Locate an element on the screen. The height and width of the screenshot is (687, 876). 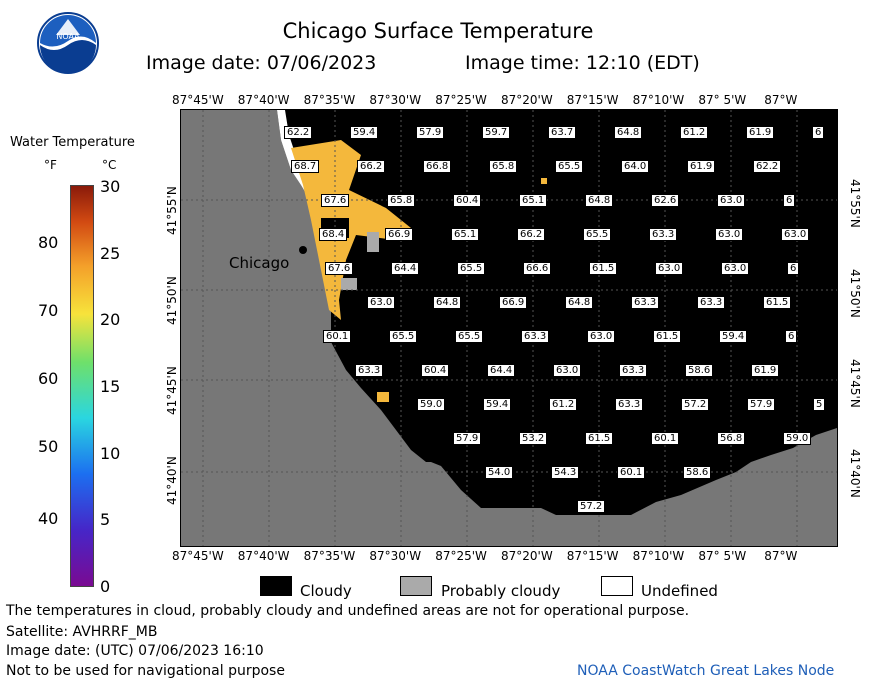
legend-cloudy-swatch is located at coordinates (276, 586).